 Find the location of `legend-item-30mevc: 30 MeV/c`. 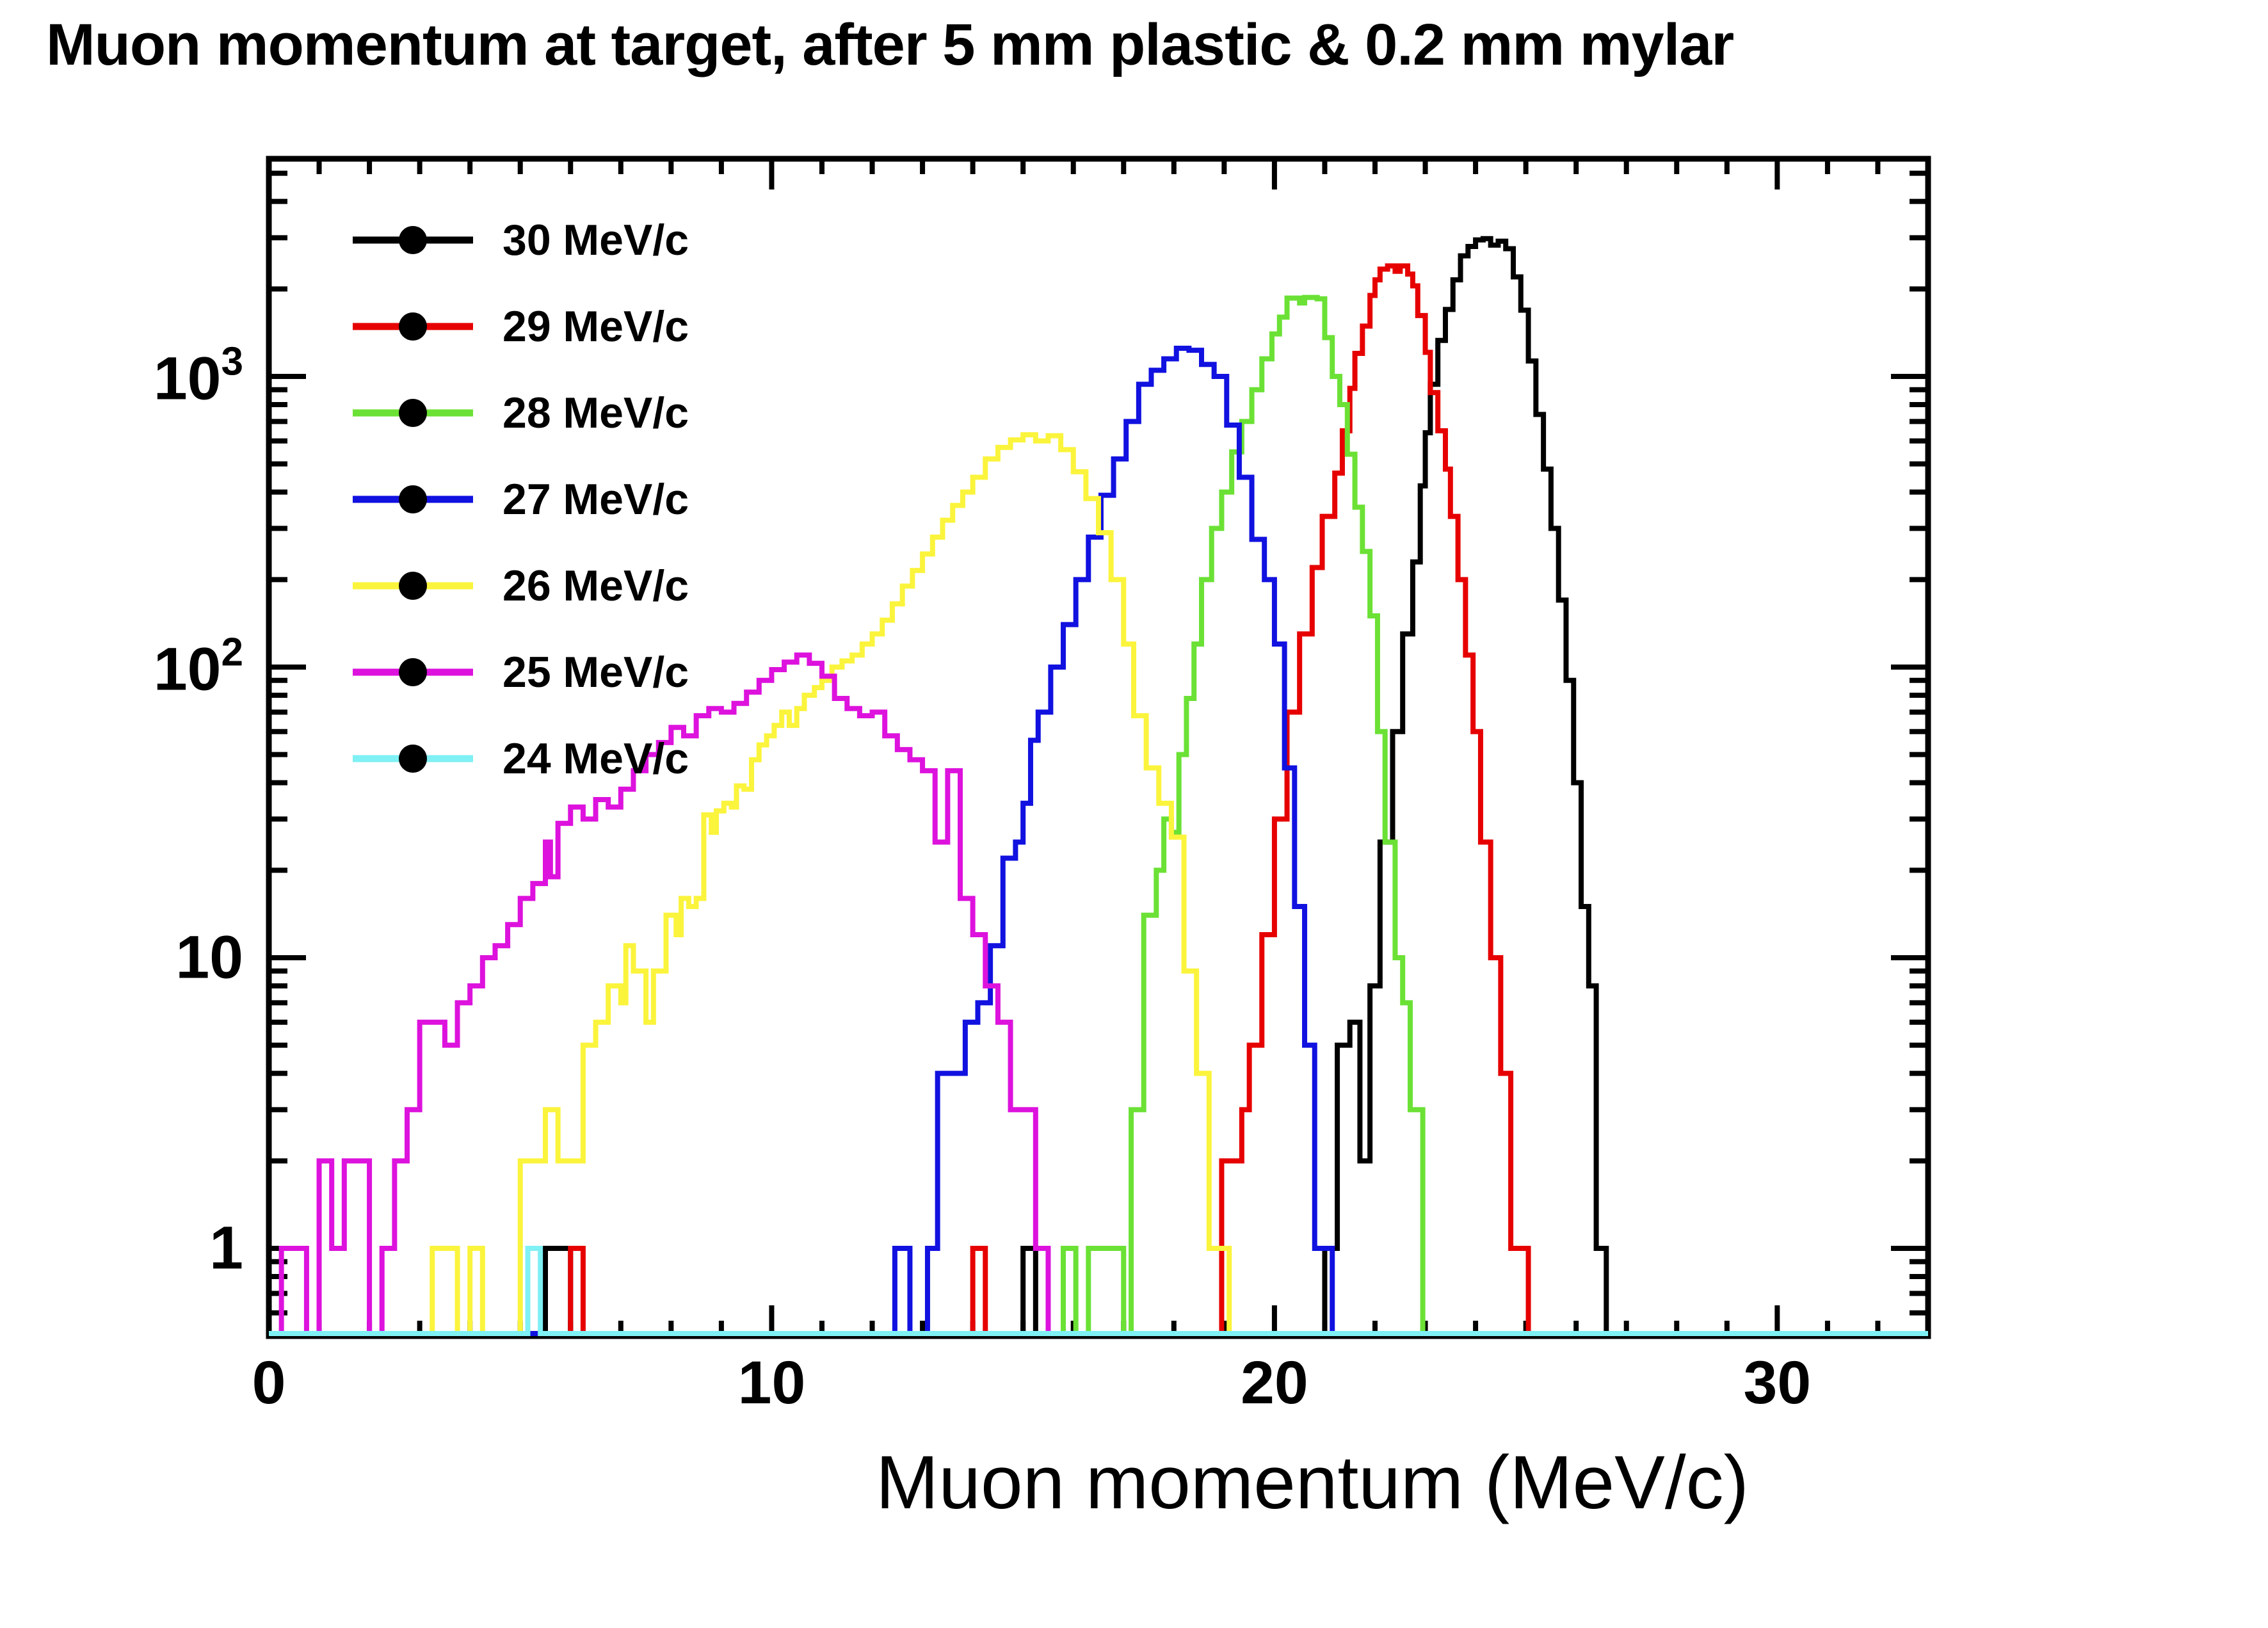

legend-item-30mevc: 30 MeV/c is located at coordinates (519, 240).